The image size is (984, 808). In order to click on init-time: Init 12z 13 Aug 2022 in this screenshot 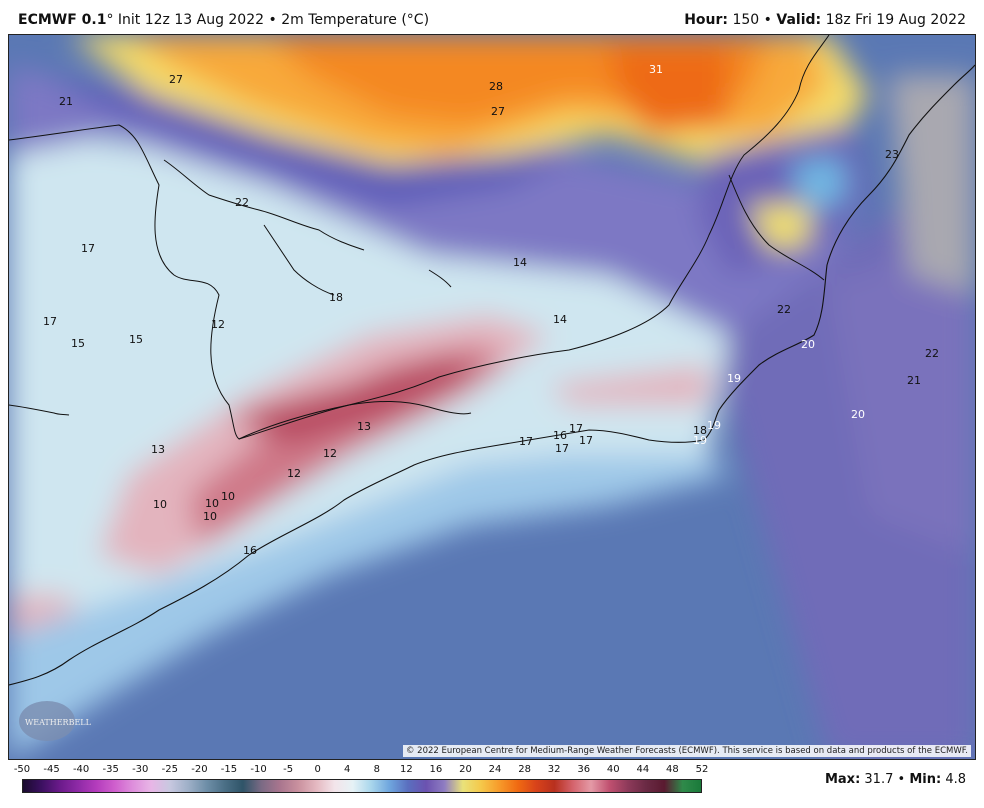, I will do `click(191, 20)`.